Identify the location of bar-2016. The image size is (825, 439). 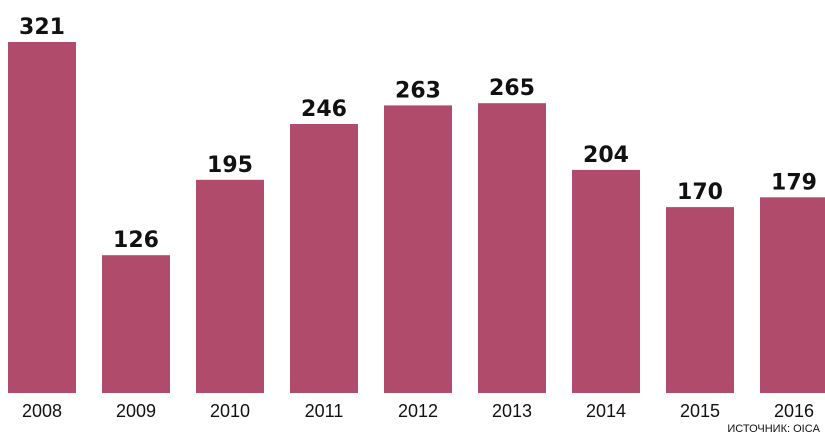
(792, 295).